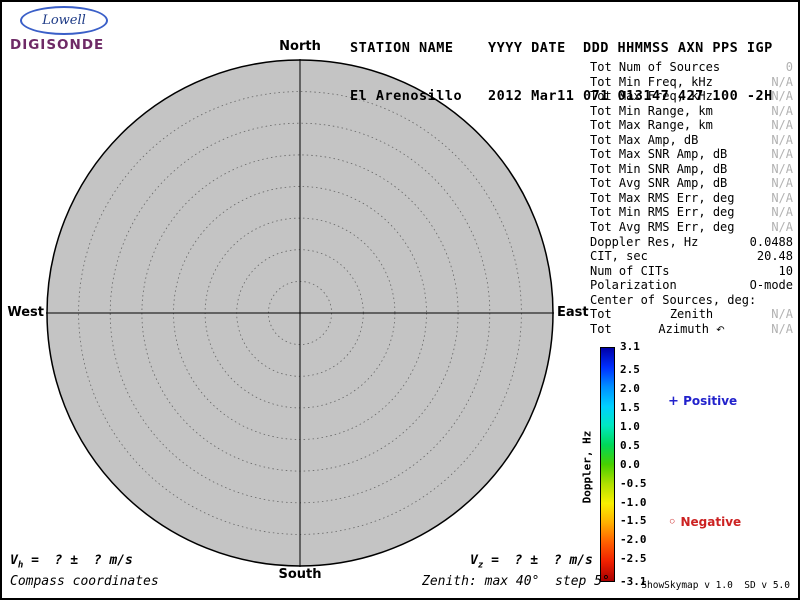 This screenshot has width=800, height=600. What do you see at coordinates (785, 270) in the screenshot?
I see `param-value: 10` at bounding box center [785, 270].